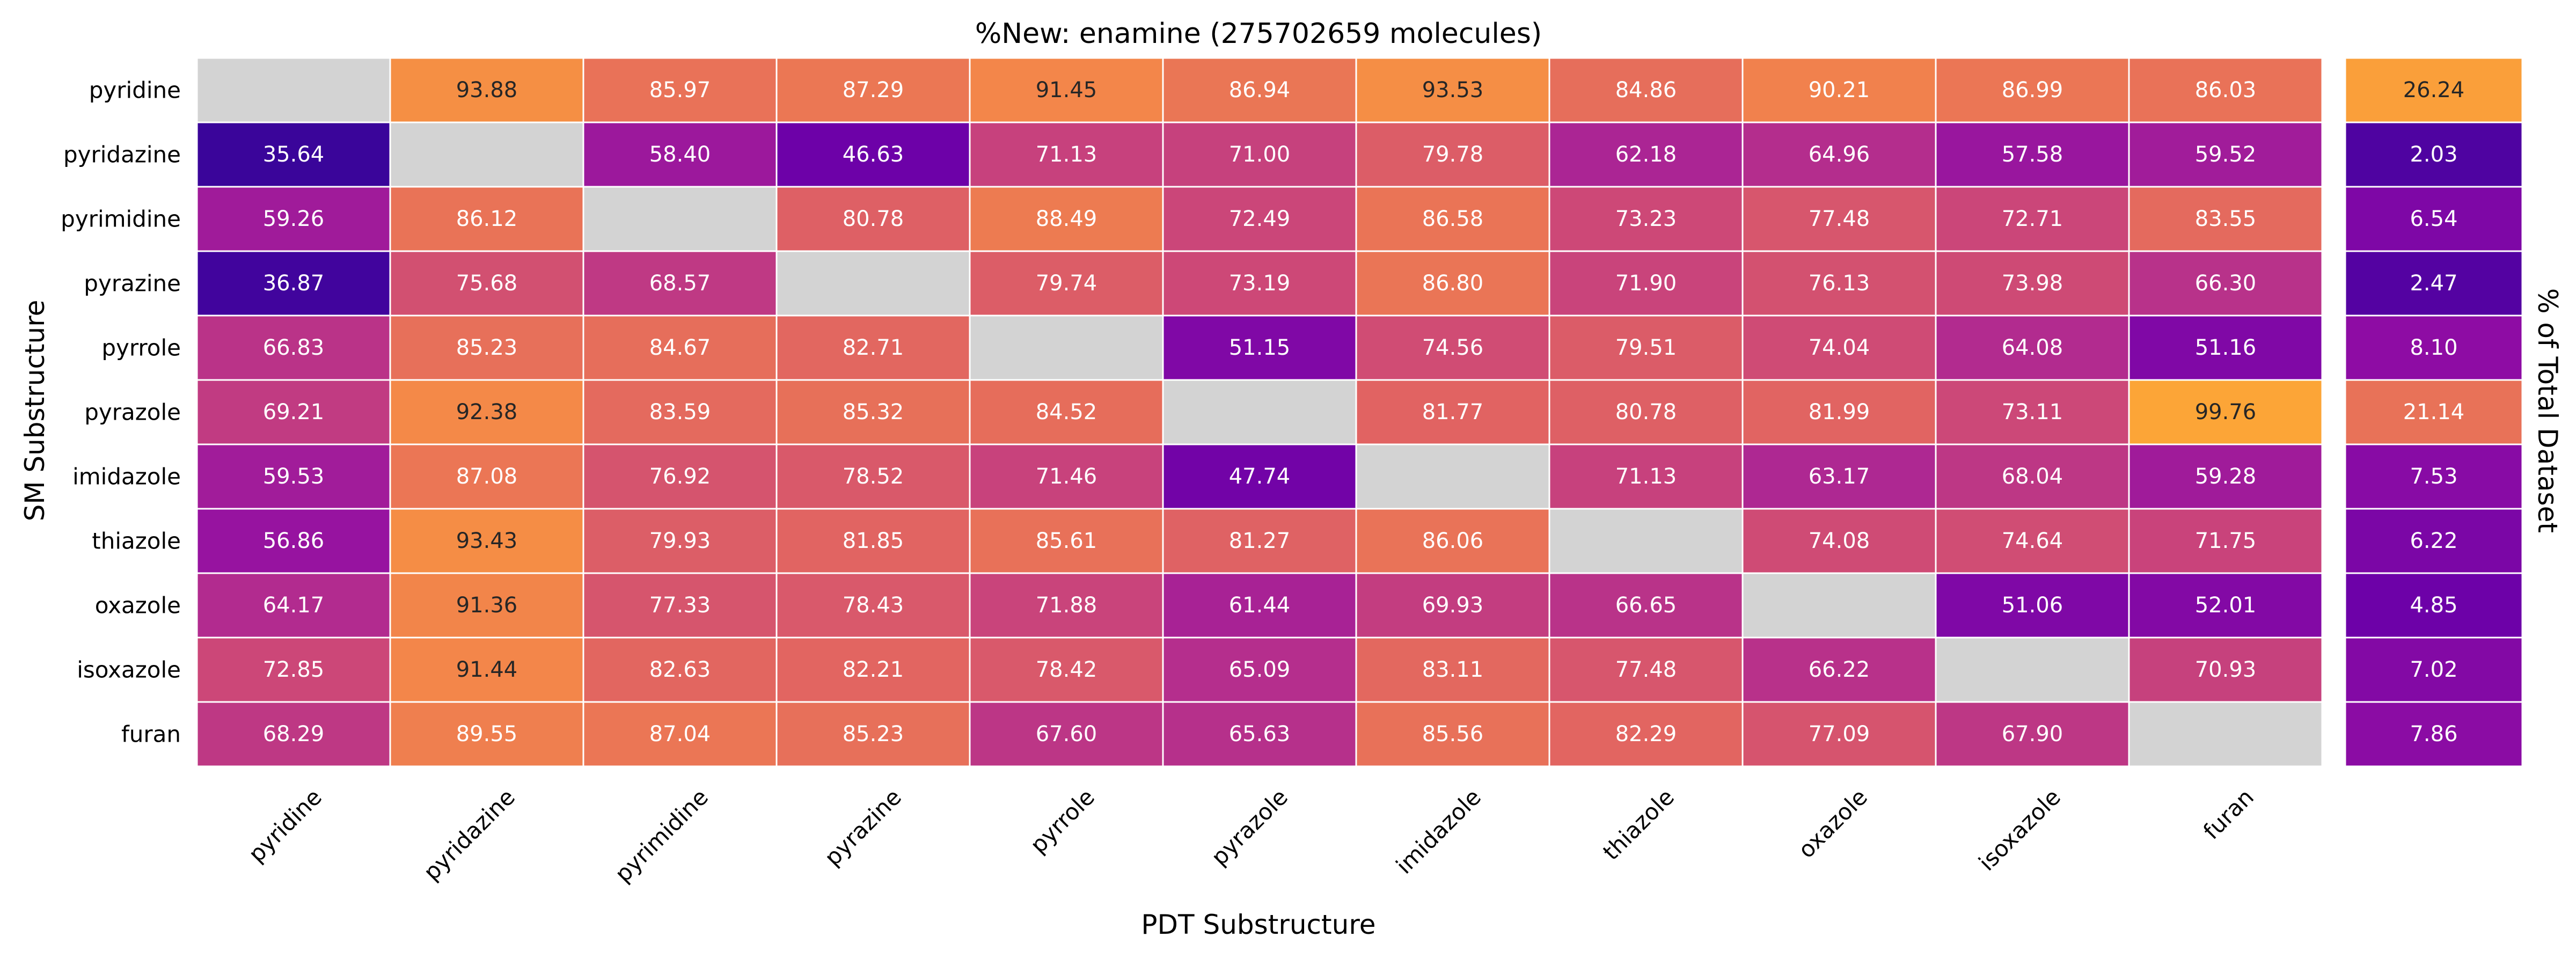 The height and width of the screenshot is (966, 2576). What do you see at coordinates (487, 283) in the screenshot?
I see `cell-value-label: 75.68` at bounding box center [487, 283].